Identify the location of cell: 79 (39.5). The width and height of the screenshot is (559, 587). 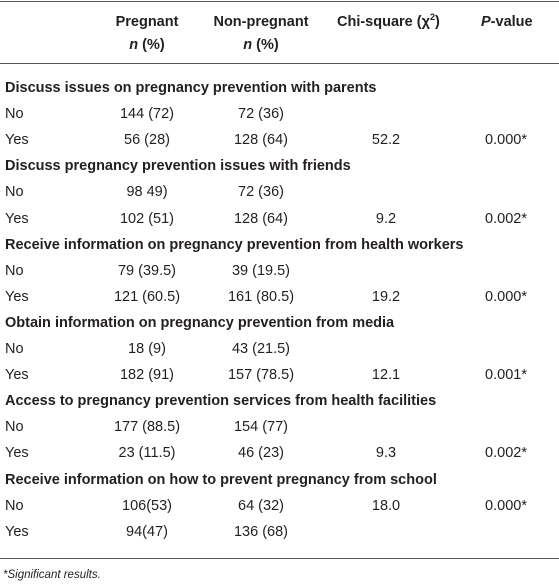
(147, 270).